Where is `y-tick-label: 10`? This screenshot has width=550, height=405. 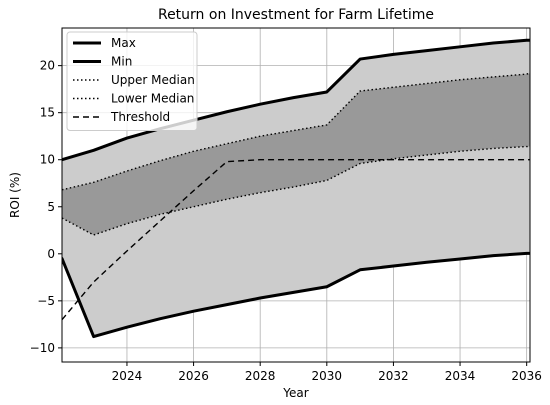 y-tick-label: 10 is located at coordinates (47, 160).